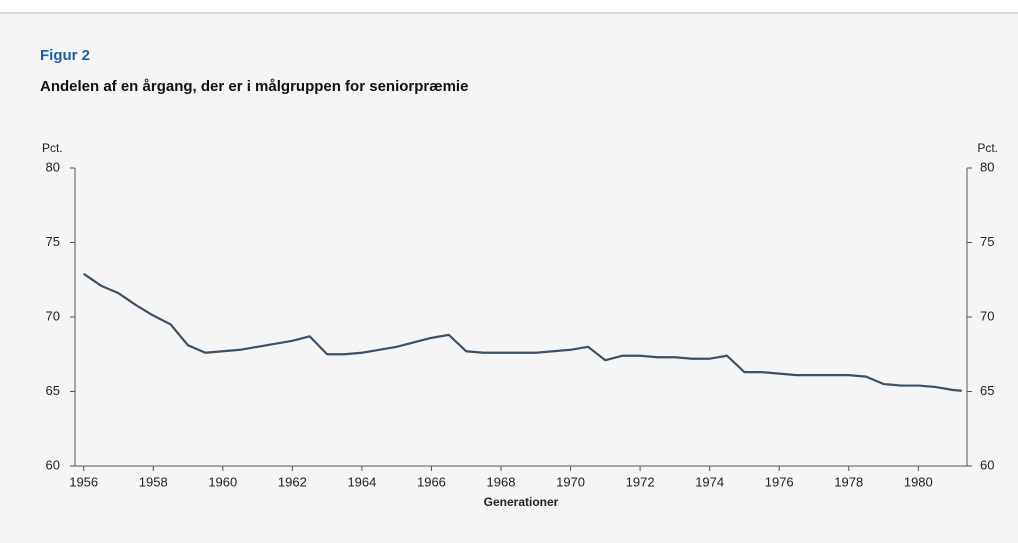 The width and height of the screenshot is (1018, 543). Describe the element at coordinates (53, 166) in the screenshot. I see `y-tick-label: 80` at that location.